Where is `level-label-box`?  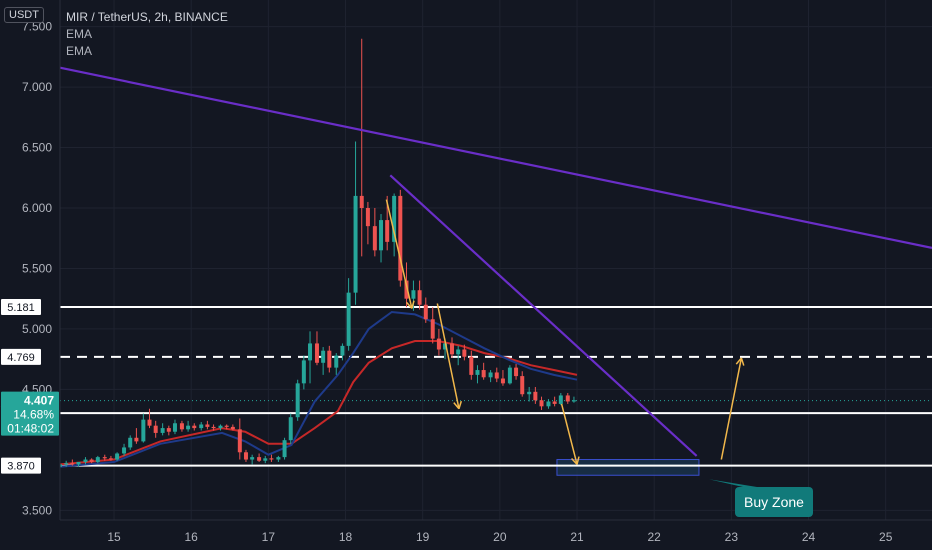
level-label-box is located at coordinates (21, 465).